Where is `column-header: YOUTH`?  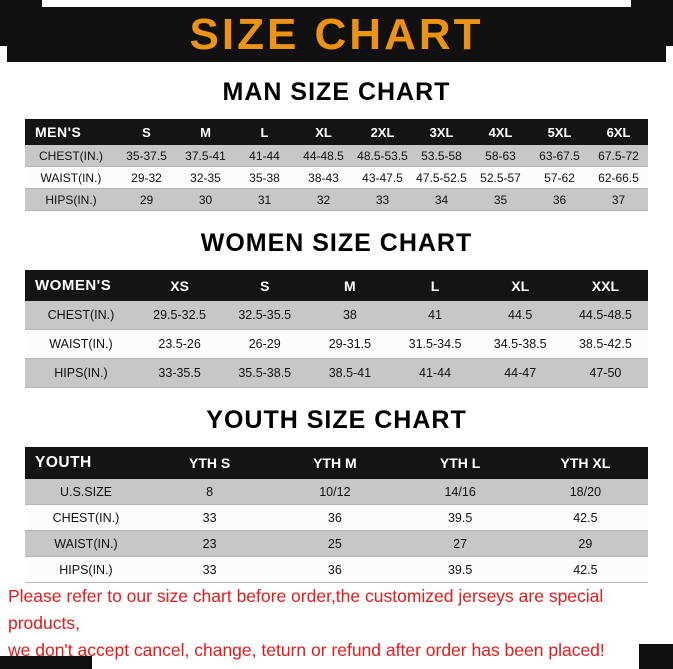 column-header: YOUTH is located at coordinates (86, 463).